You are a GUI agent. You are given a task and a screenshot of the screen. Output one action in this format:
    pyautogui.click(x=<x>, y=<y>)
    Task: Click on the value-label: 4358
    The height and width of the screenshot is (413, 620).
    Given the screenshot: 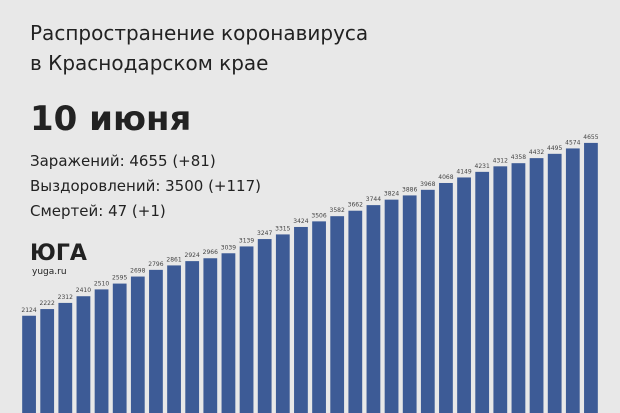 What is the action you would take?
    pyautogui.click(x=518, y=157)
    